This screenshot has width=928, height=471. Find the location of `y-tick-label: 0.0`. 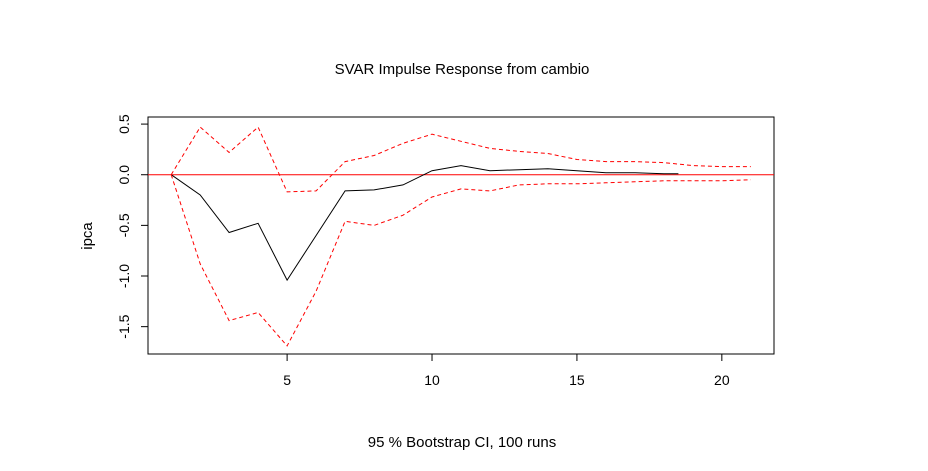

y-tick-label: 0.0 is located at coordinates (124, 175).